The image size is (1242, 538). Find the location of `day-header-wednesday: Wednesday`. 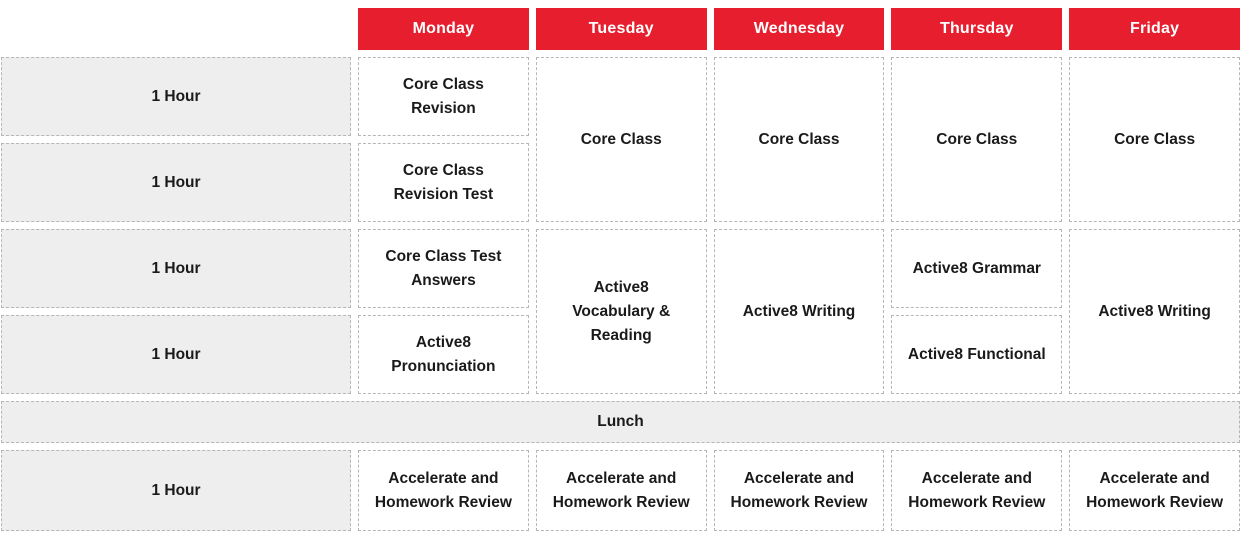

day-header-wednesday: Wednesday is located at coordinates (799, 29).